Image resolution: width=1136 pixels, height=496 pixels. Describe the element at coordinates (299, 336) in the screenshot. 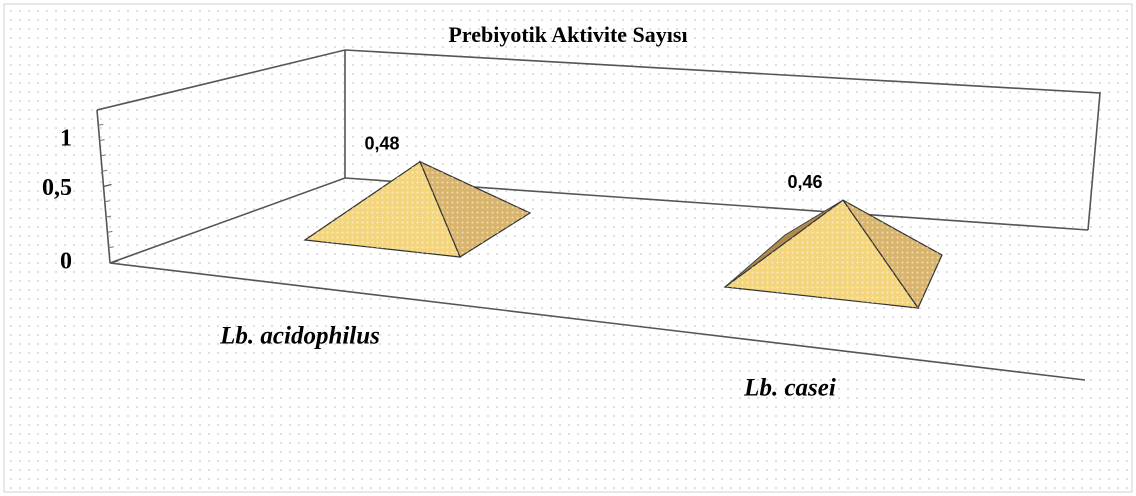

I see `x-tick-label: Lb. acidophilus` at that location.